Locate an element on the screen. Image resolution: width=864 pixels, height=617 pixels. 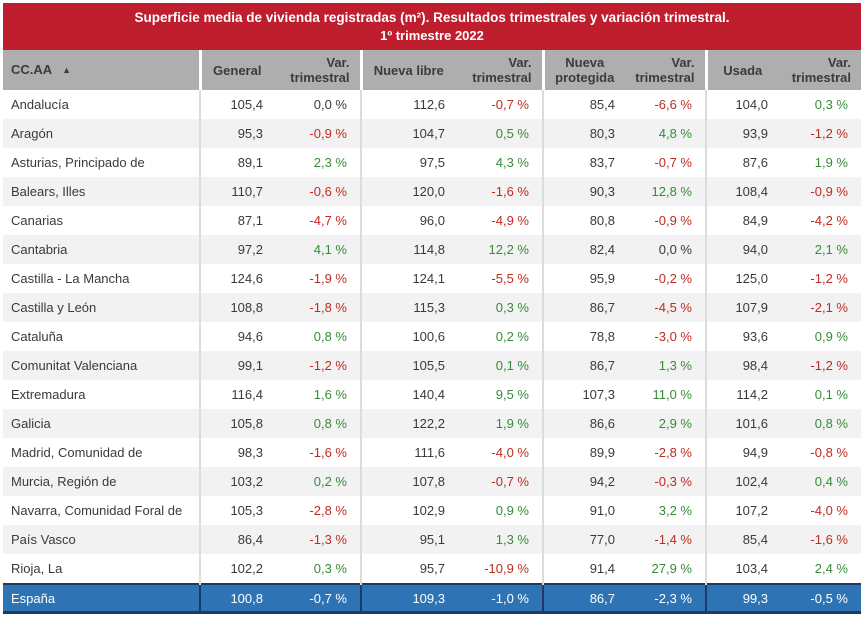
cell-var-nueva-protegida: -4,5 % is located at coordinates (665, 307).